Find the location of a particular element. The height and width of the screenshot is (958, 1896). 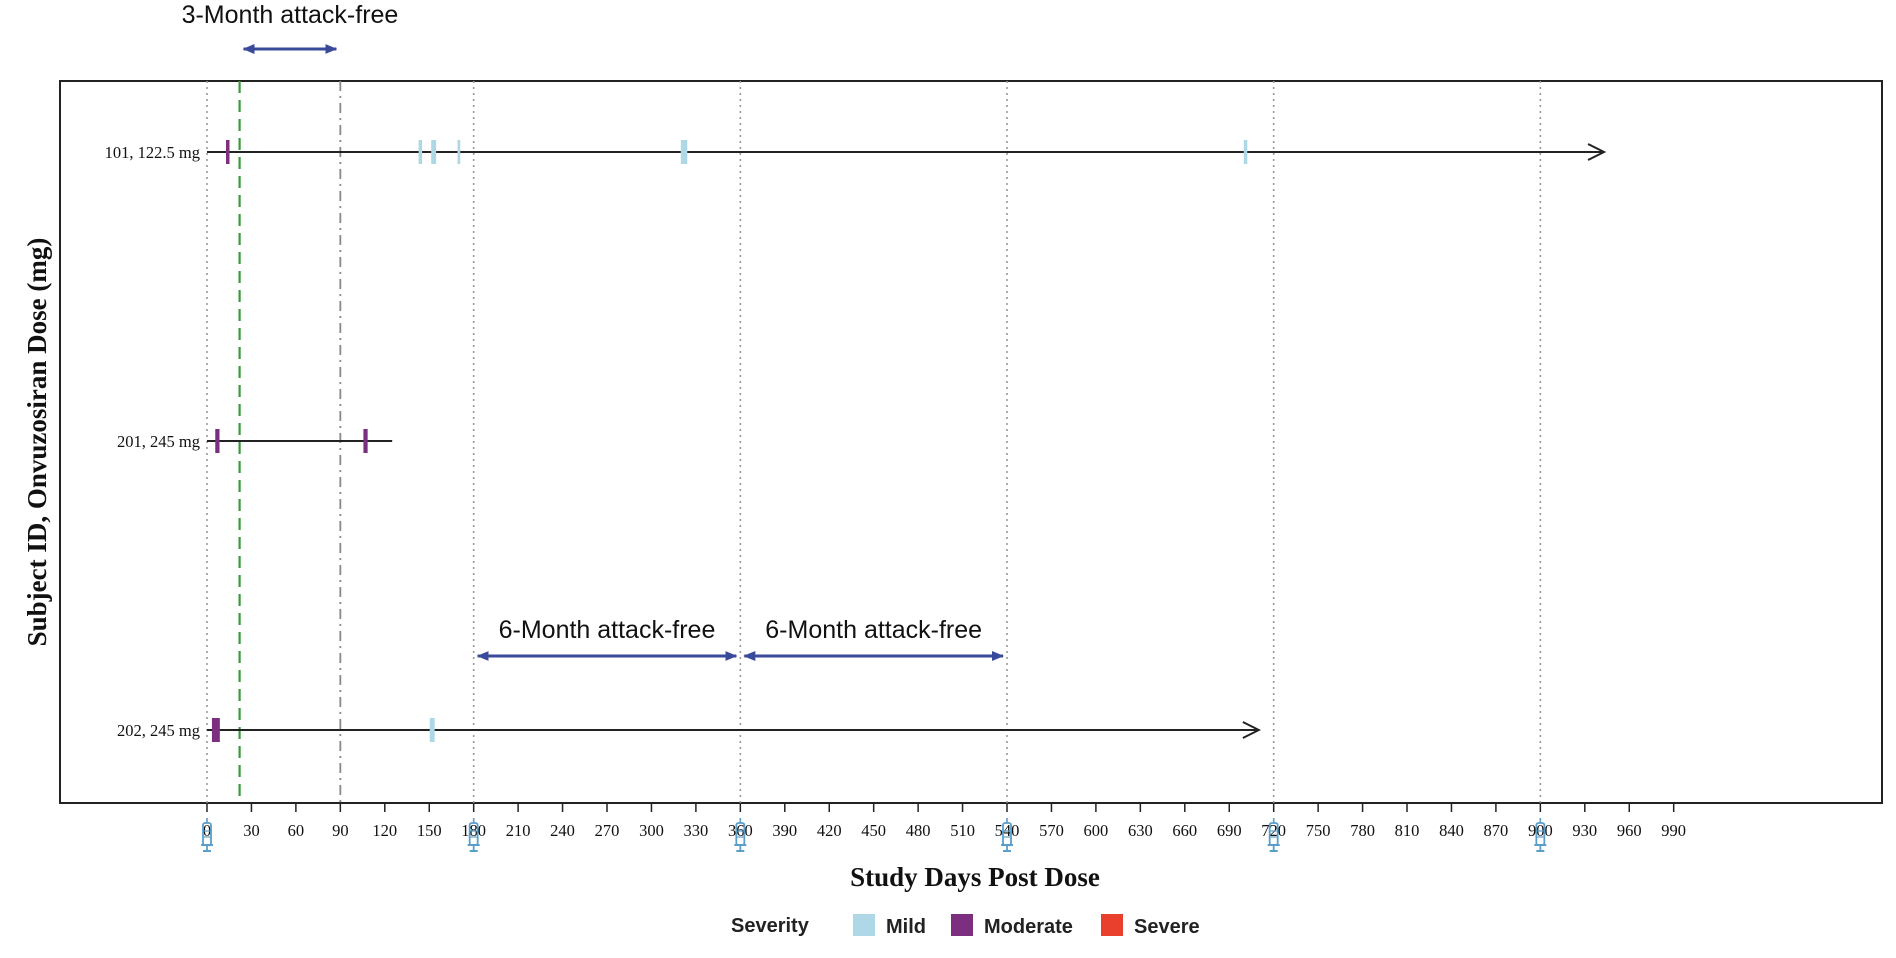

x-tick-label: 870 is located at coordinates (1496, 830).